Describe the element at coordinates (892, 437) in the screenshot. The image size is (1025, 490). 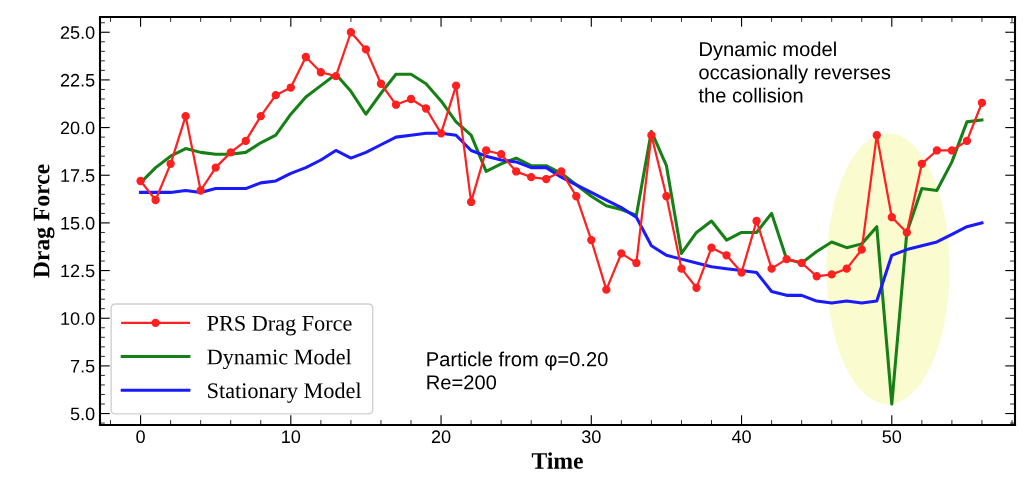
I see `x-tick-label: 50` at that location.